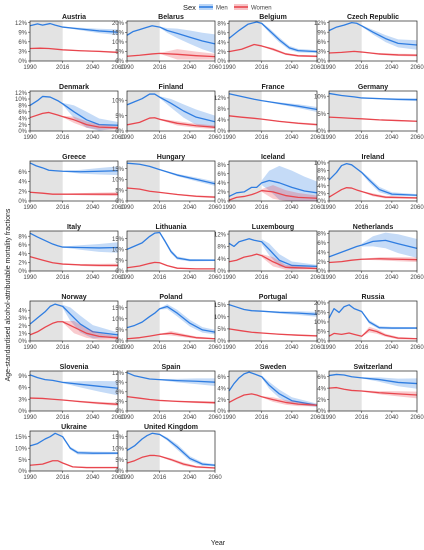 This screenshot has width=424, height=550. What do you see at coordinates (373, 297) in the screenshot?
I see `panel-title: Russia` at bounding box center [373, 297].